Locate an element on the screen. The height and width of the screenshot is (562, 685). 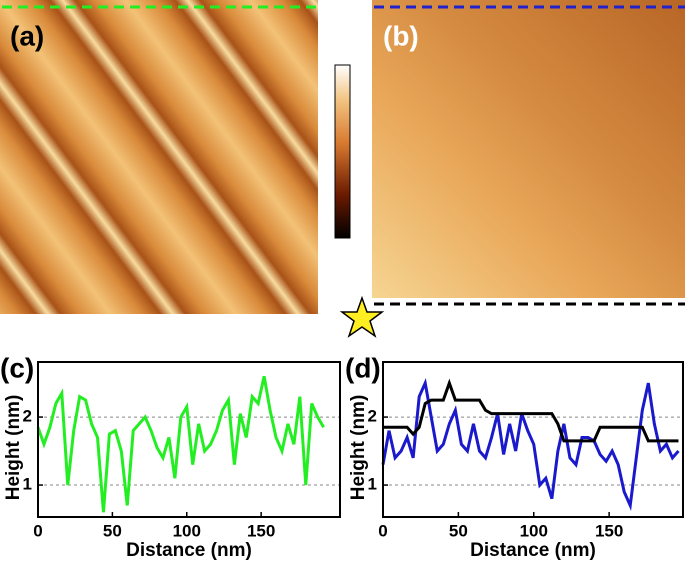
panel-label: (d) is located at coordinates (363, 367).